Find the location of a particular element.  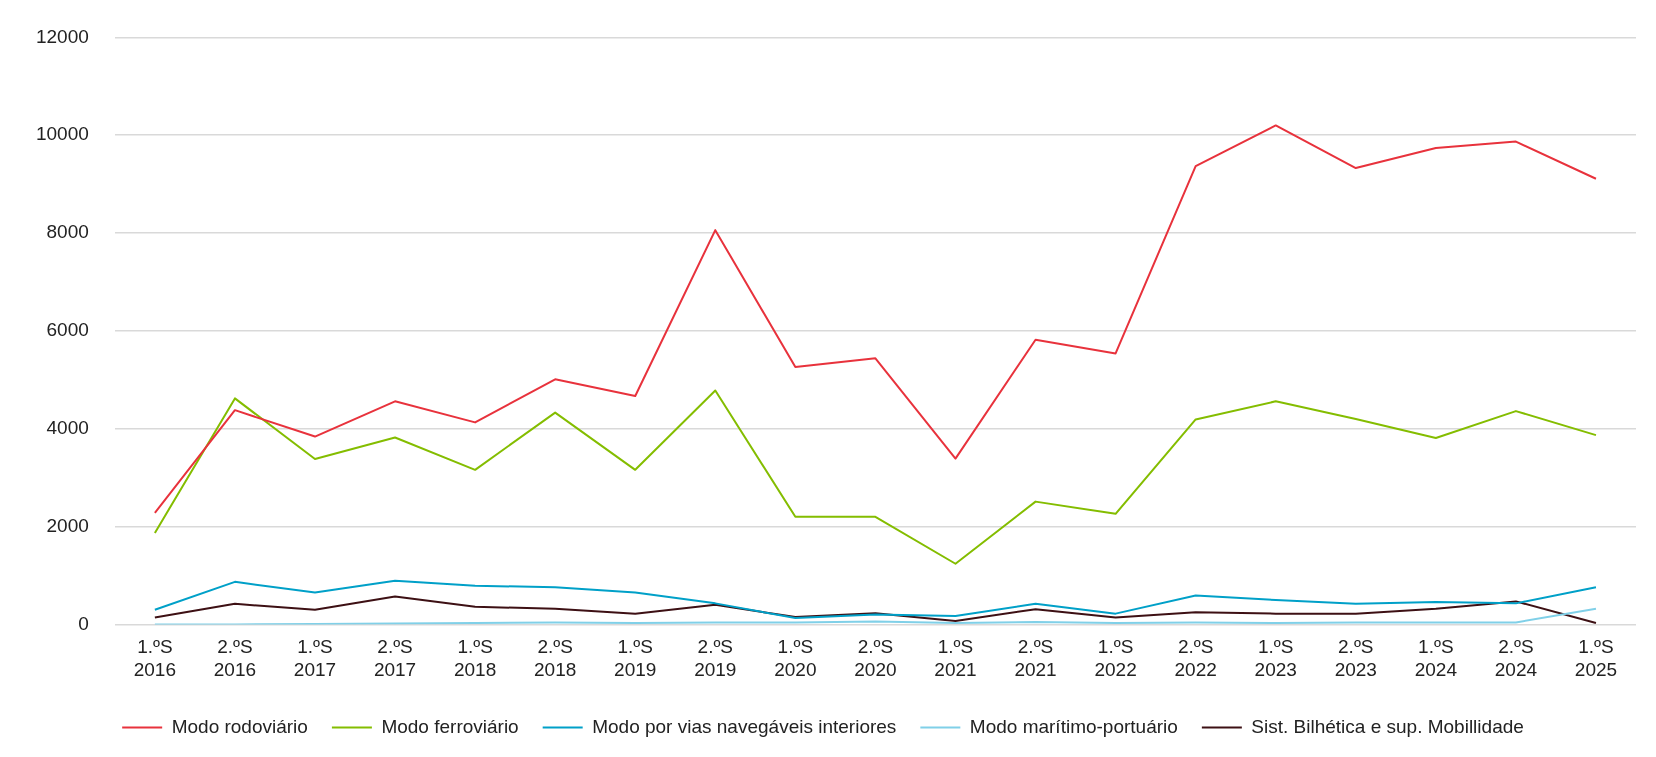

x-tick-label: 1.ºS 2017 is located at coordinates (315, 658).